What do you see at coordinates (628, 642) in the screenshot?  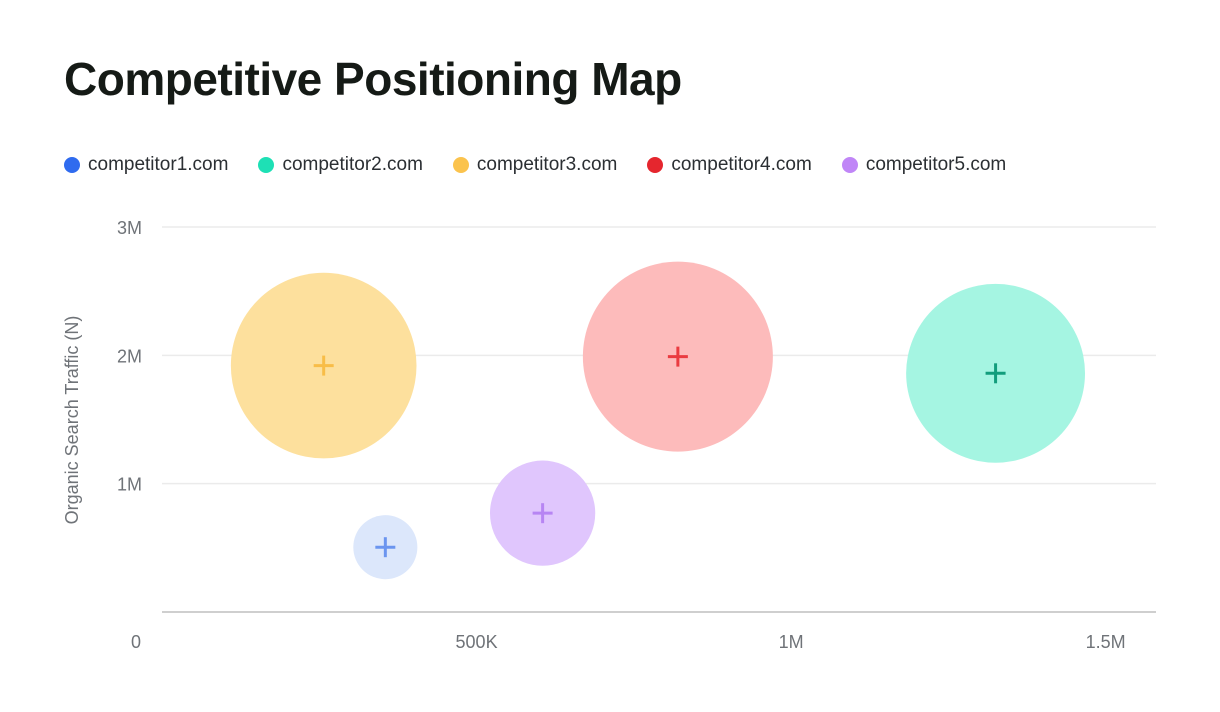 I see `x-tick-labels: 0 500K 1M 1.5M` at bounding box center [628, 642].